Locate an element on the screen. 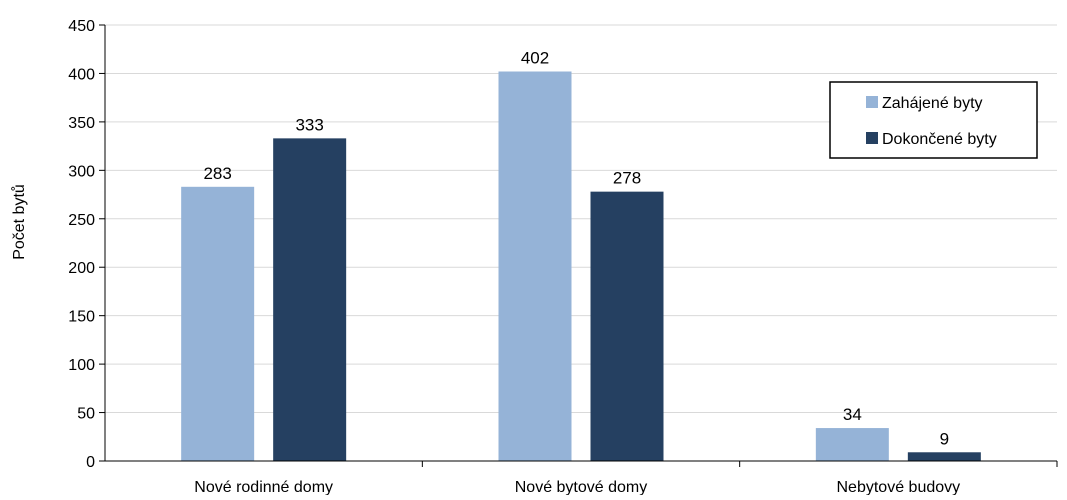 The width and height of the screenshot is (1067, 500). y-tick-label: 450 is located at coordinates (81, 26).